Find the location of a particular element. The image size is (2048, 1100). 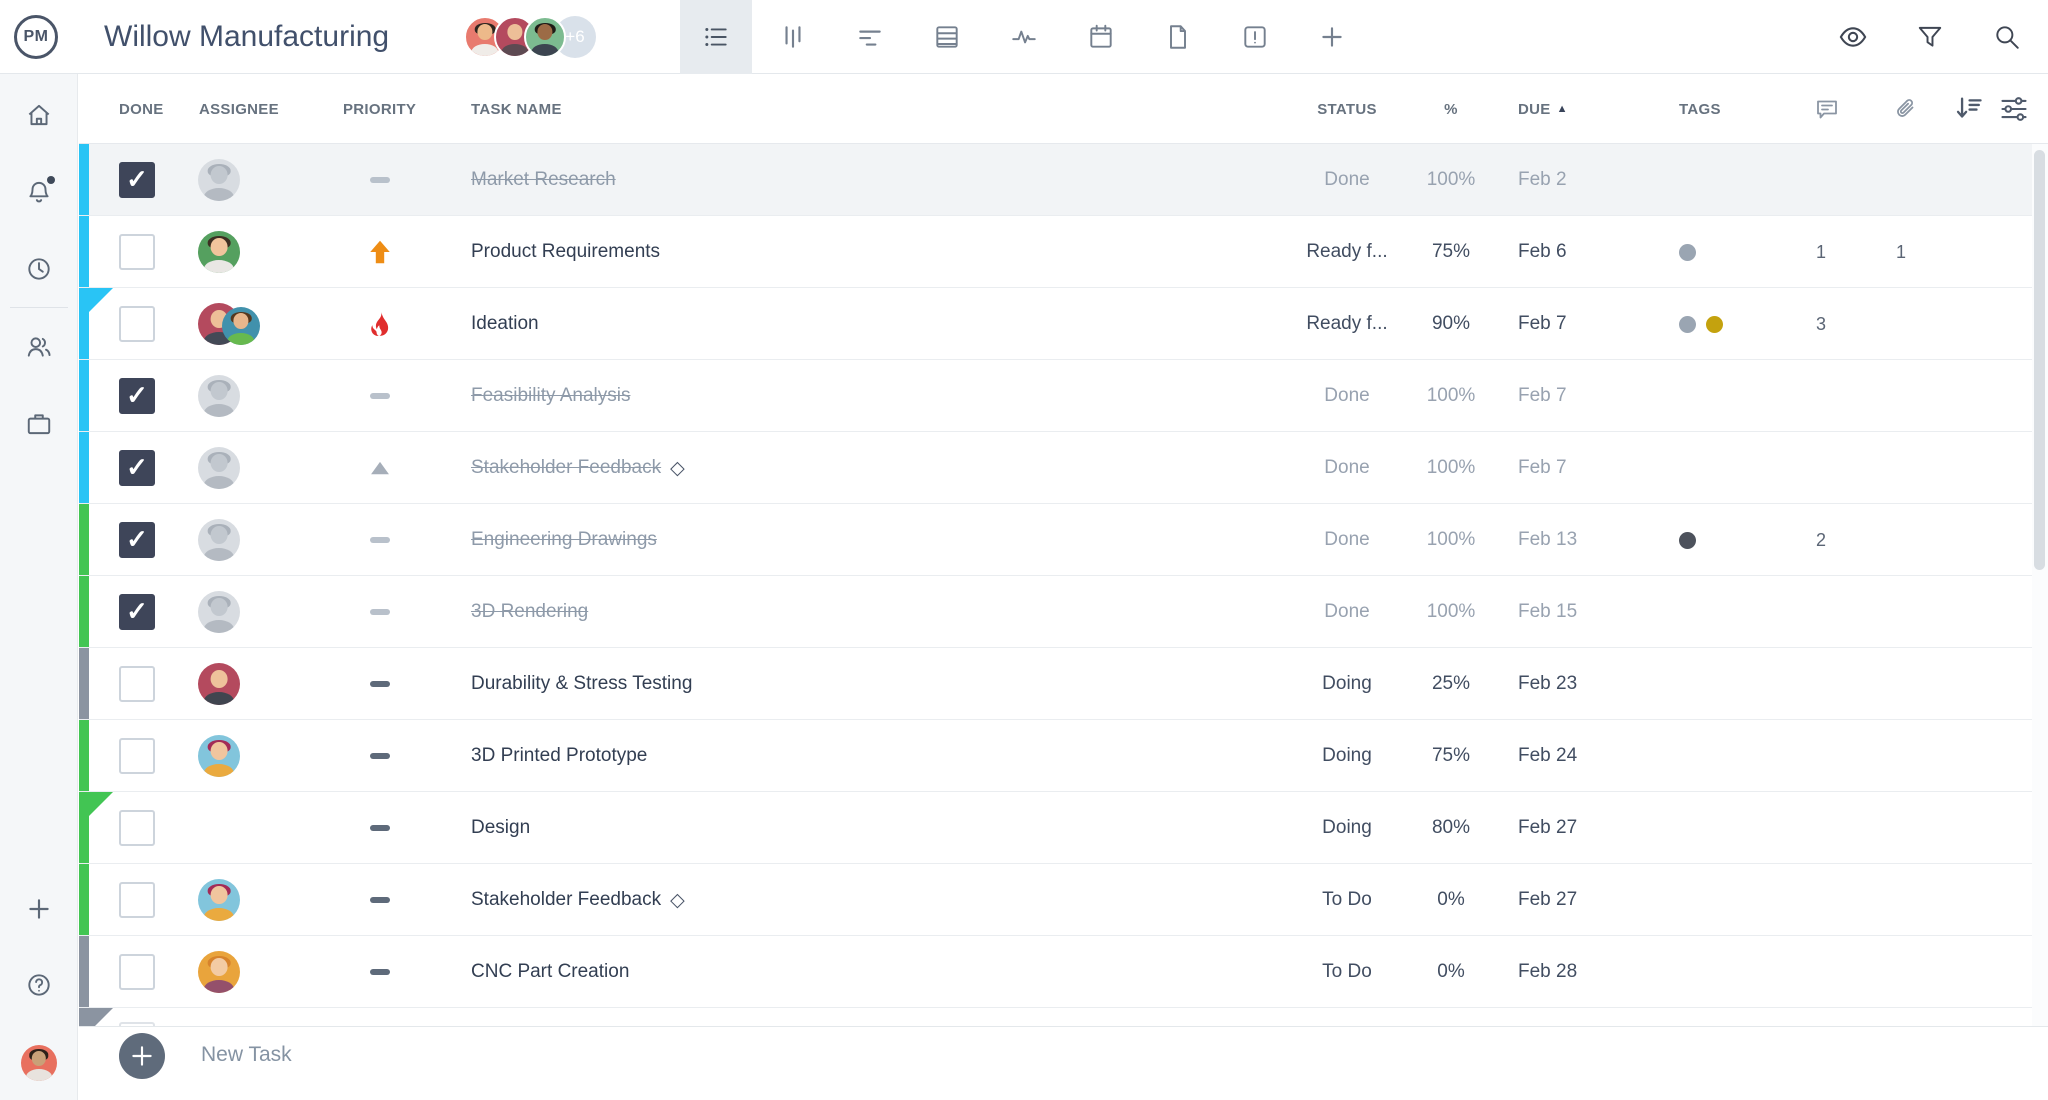

due-date-cell: Feb 13 is located at coordinates (1548, 539).